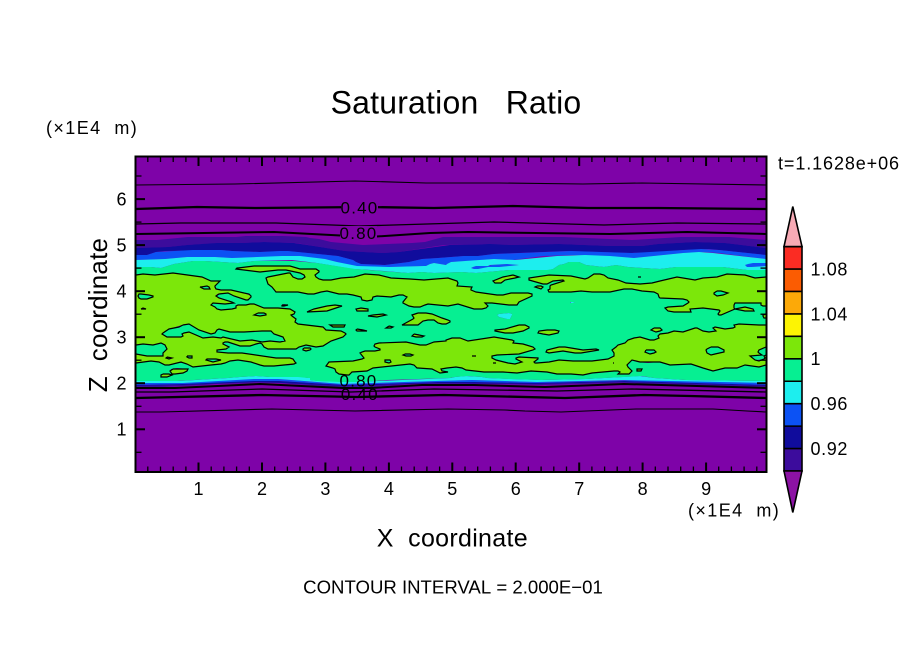 The width and height of the screenshot is (904, 654). I want to click on svg-text: CONTOUR INTERVAL = 2.000E−01, so click(453, 587).